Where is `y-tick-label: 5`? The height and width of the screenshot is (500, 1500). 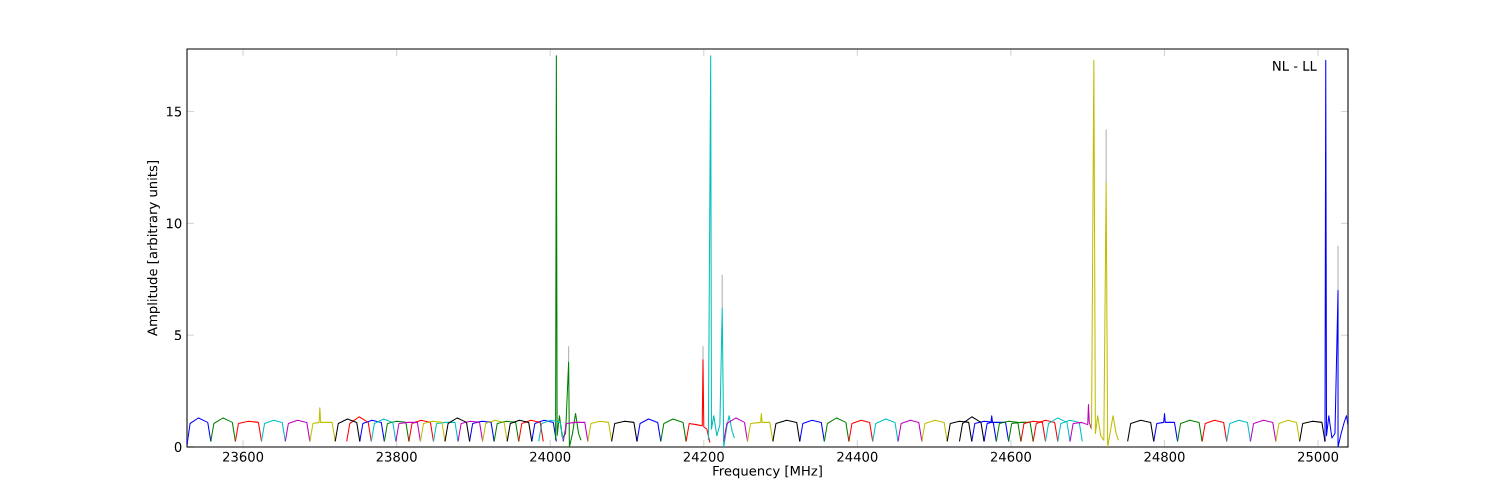
y-tick-label: 5 is located at coordinates (178, 335).